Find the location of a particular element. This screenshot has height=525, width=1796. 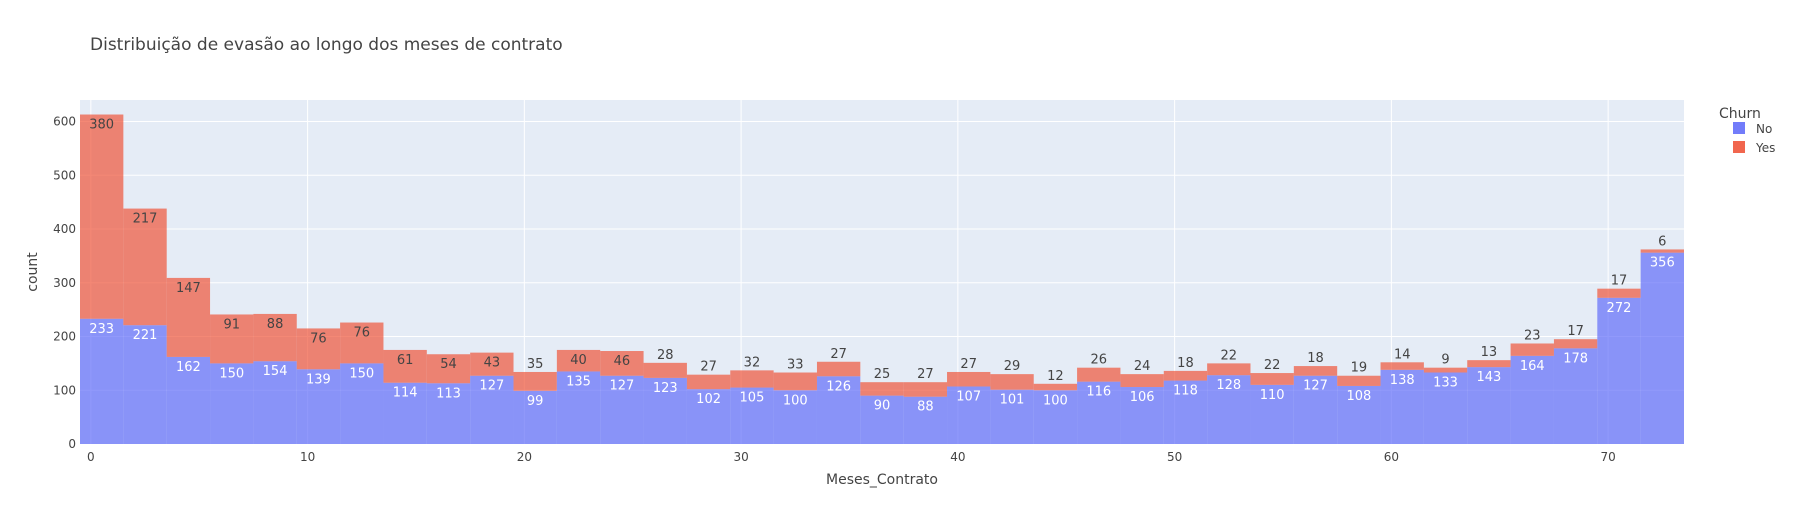

bar-label-no: 107 is located at coordinates (968, 396).